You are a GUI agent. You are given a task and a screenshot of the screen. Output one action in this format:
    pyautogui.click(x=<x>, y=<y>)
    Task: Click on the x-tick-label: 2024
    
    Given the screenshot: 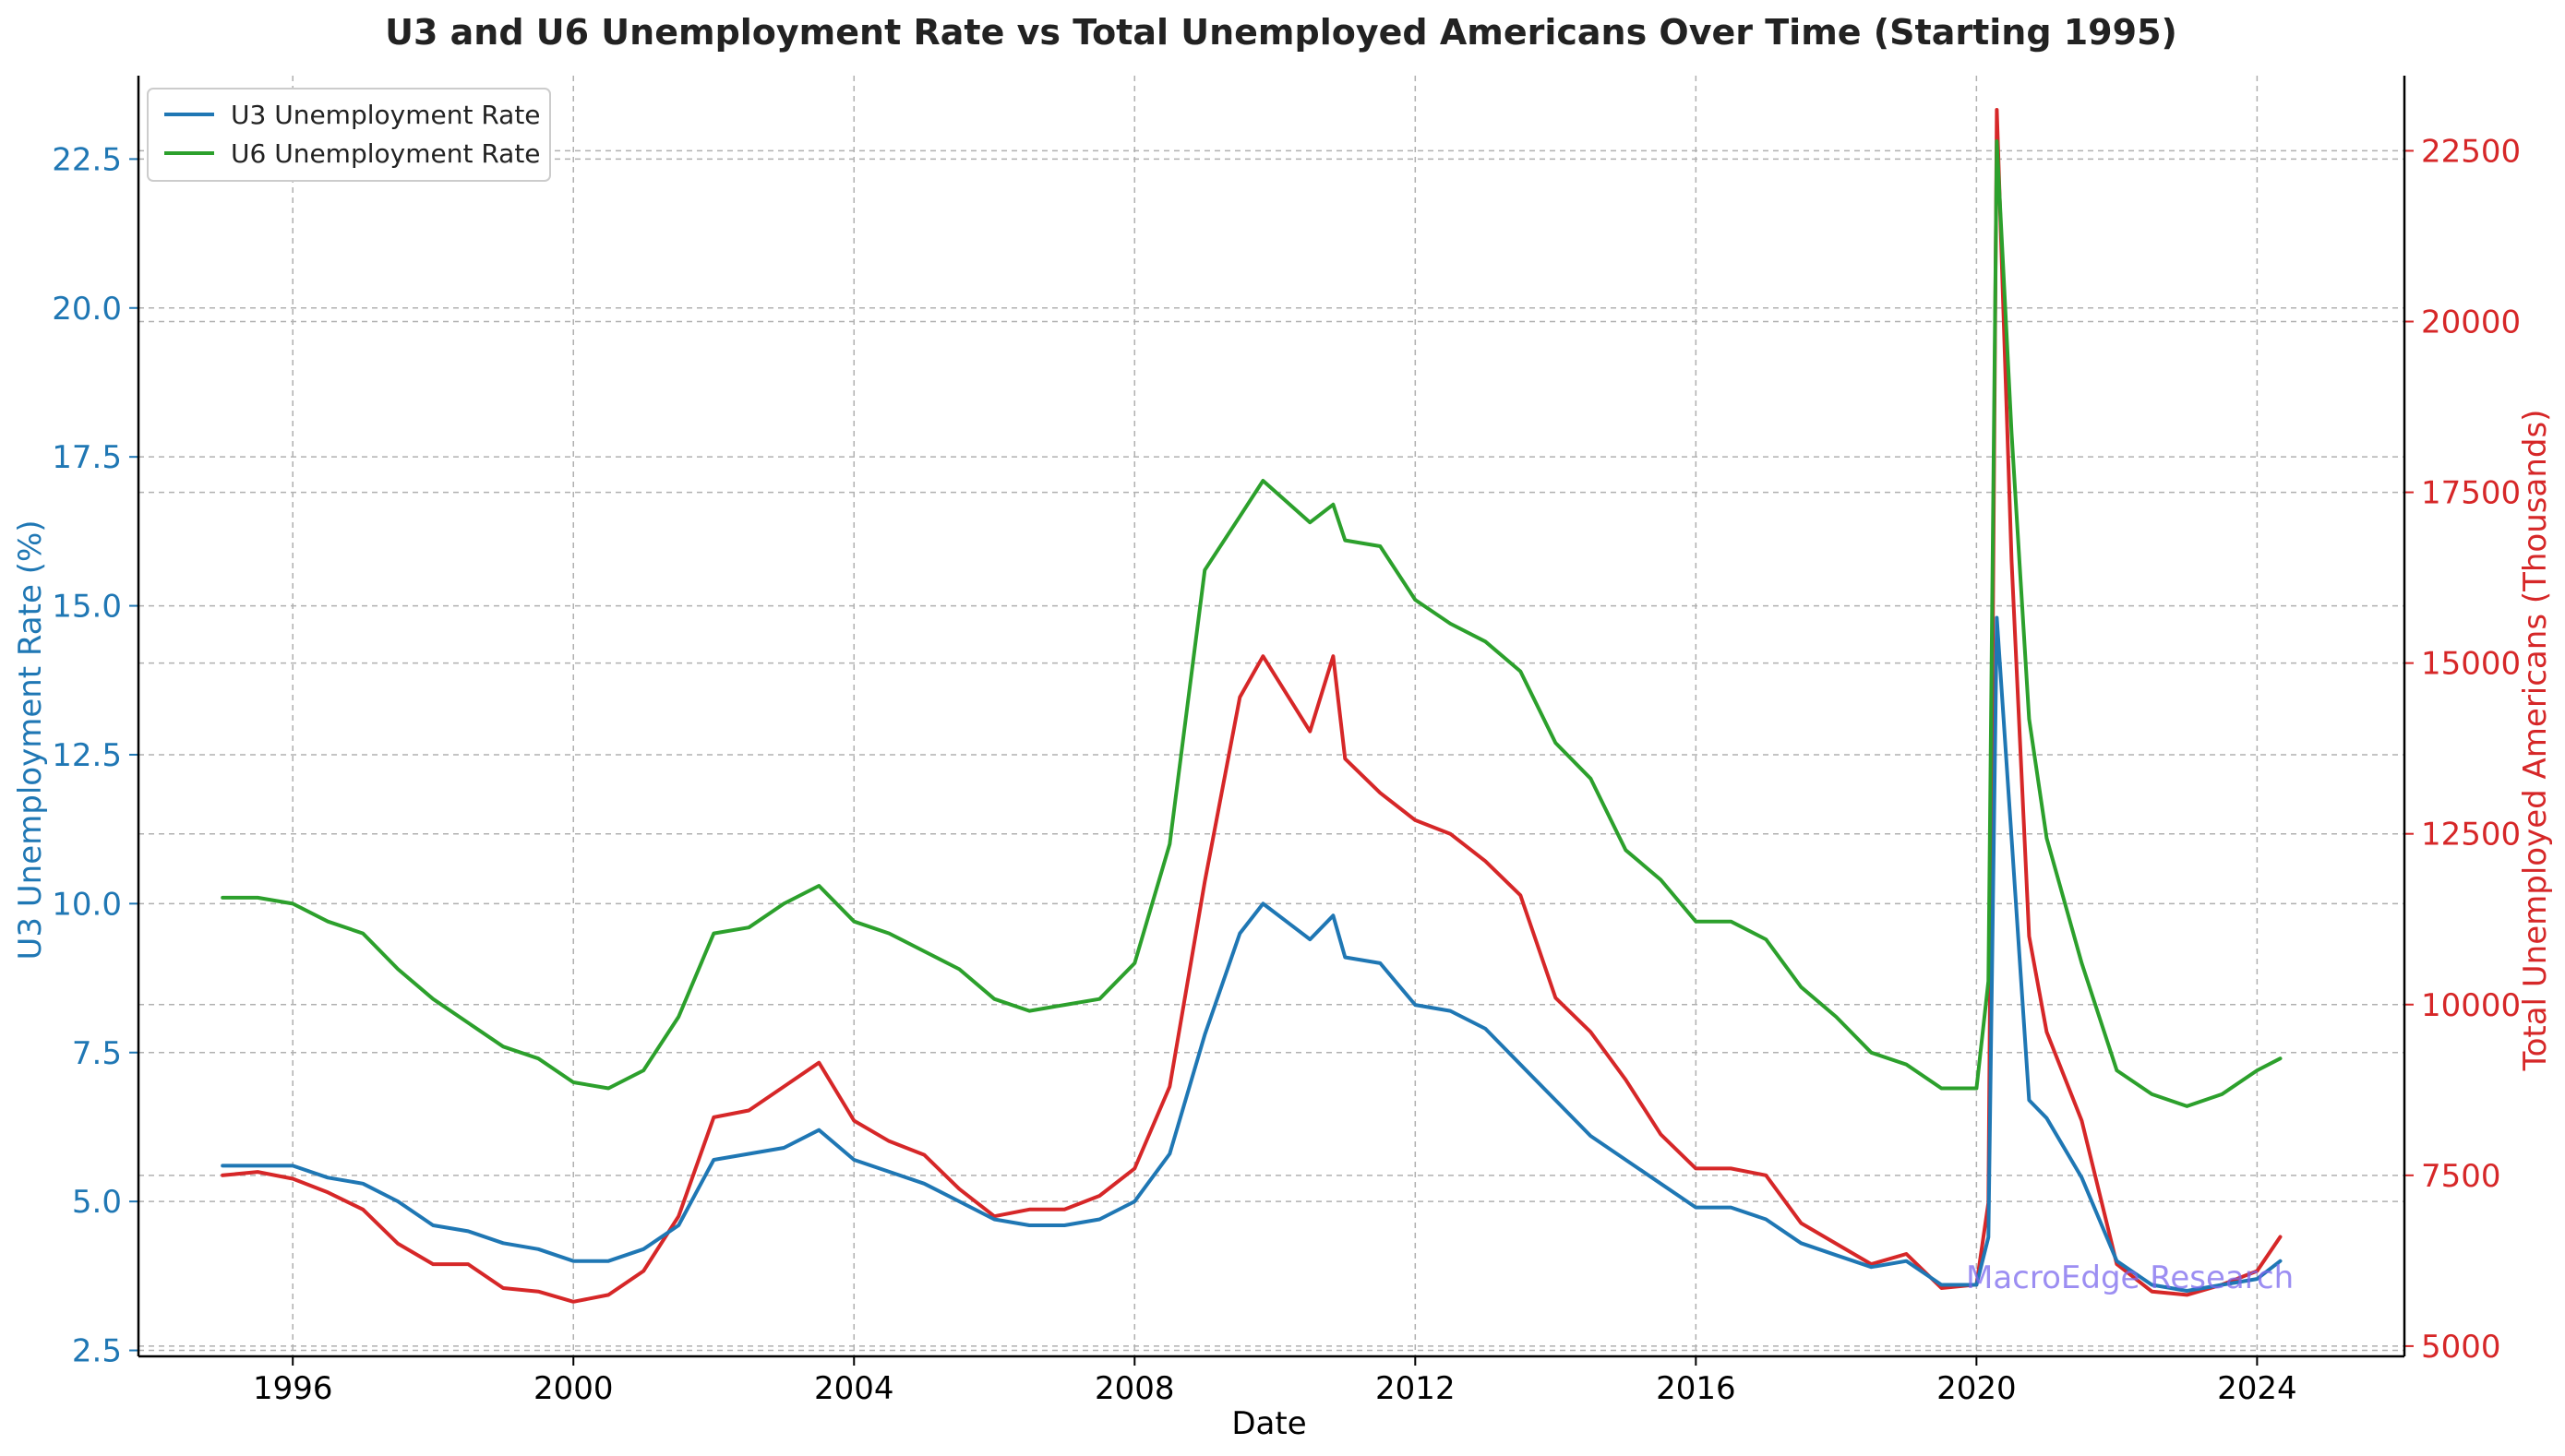 What is the action you would take?
    pyautogui.click(x=2257, y=1388)
    